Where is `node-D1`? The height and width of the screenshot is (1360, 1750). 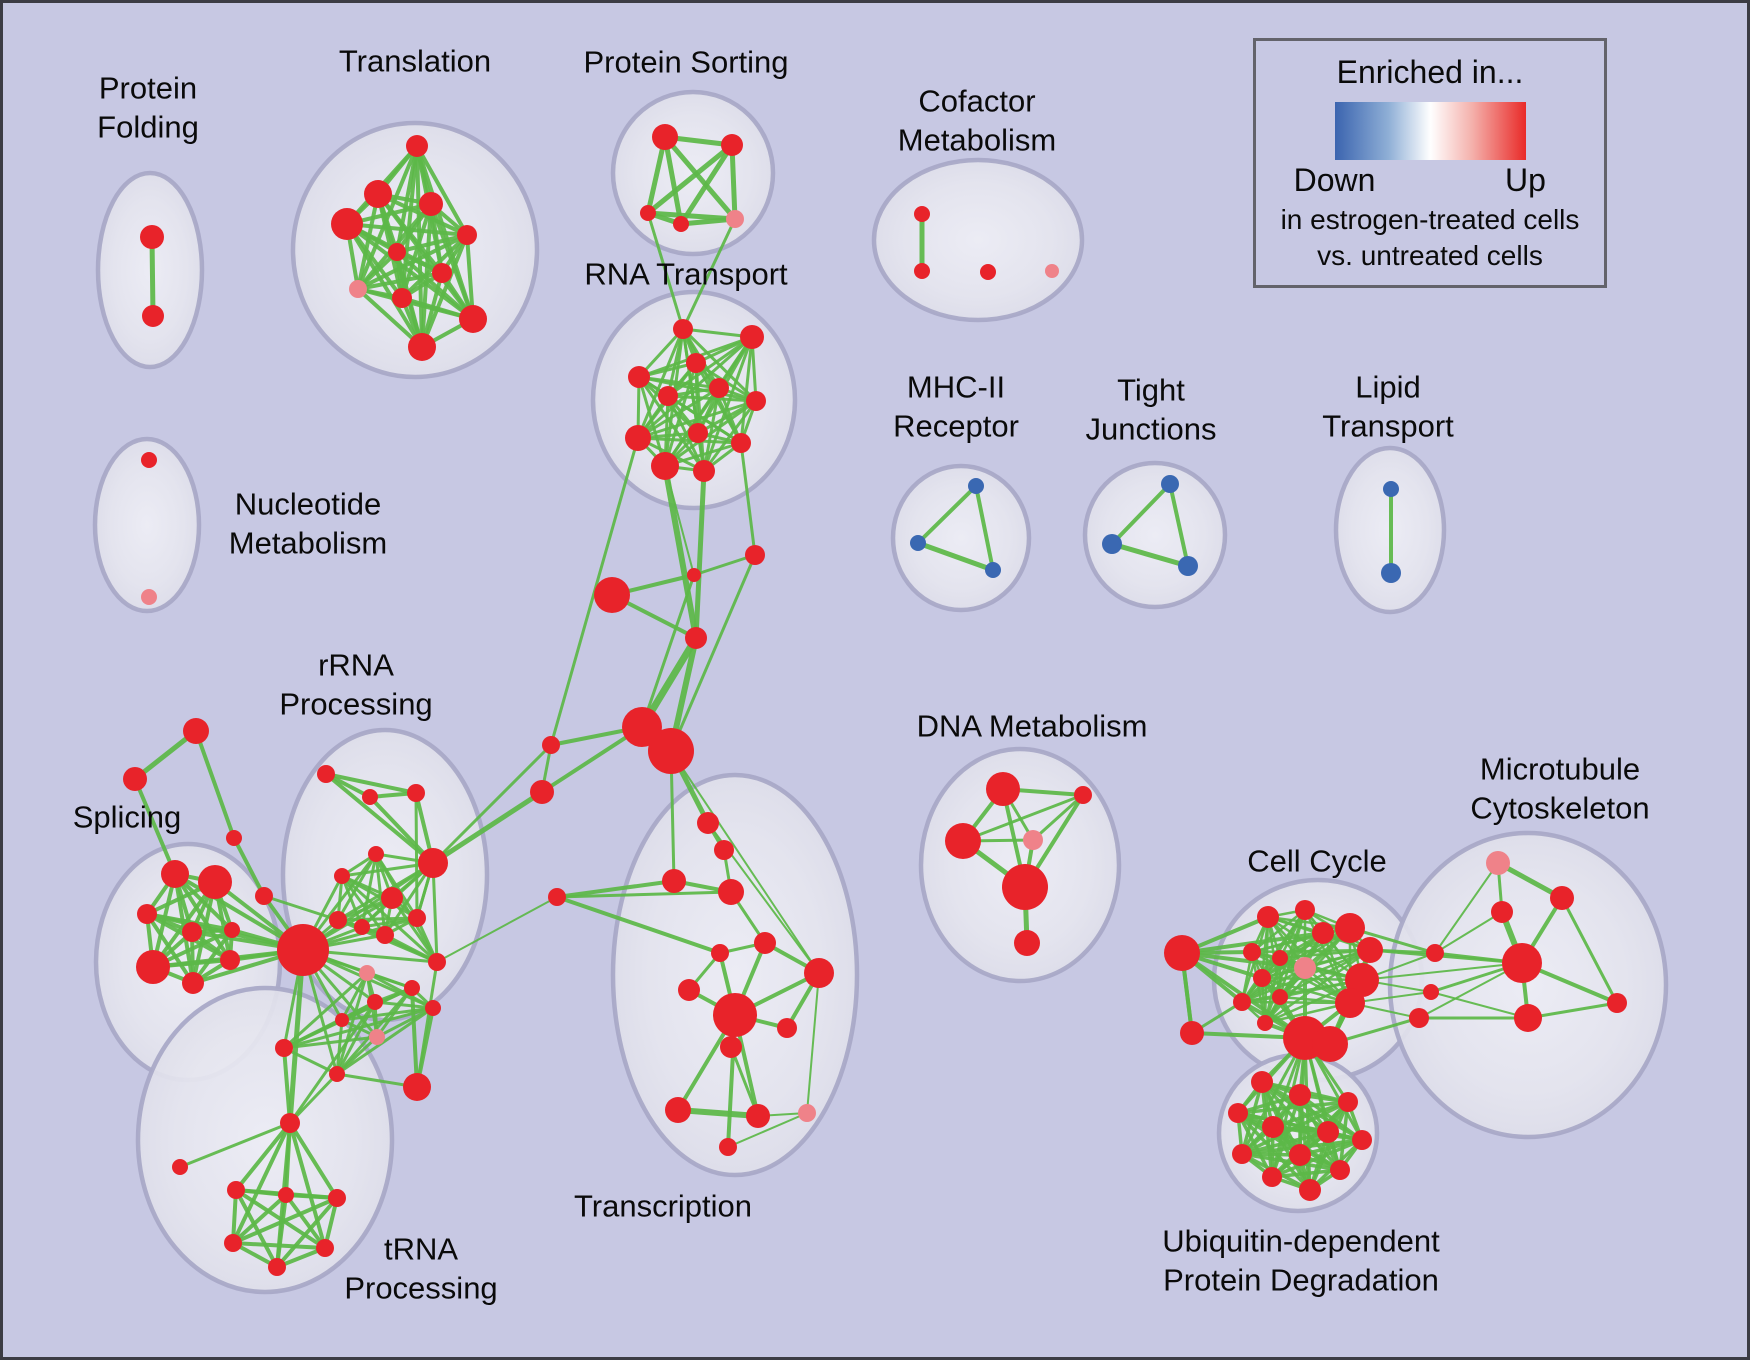 node-D1 is located at coordinates (1083, 795).